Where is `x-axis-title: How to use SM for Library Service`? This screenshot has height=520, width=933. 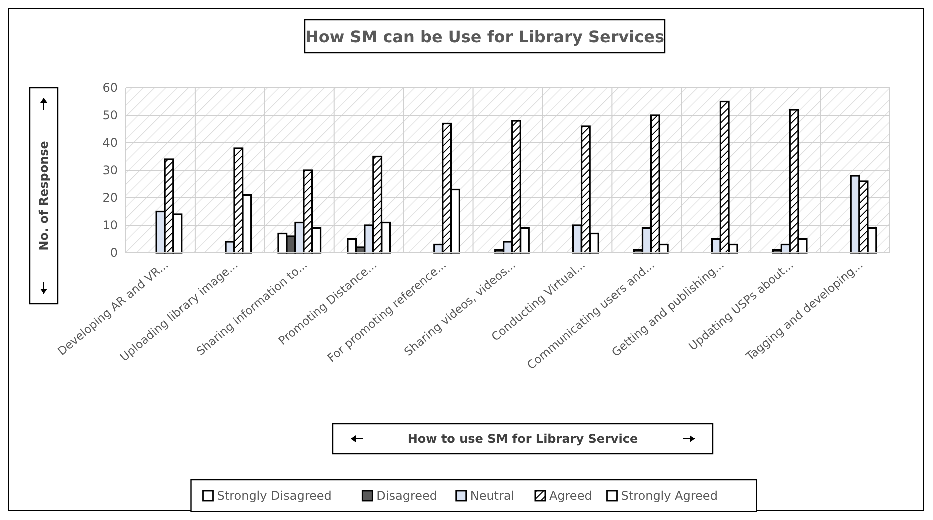 x-axis-title: How to use SM for Library Service is located at coordinates (523, 439).